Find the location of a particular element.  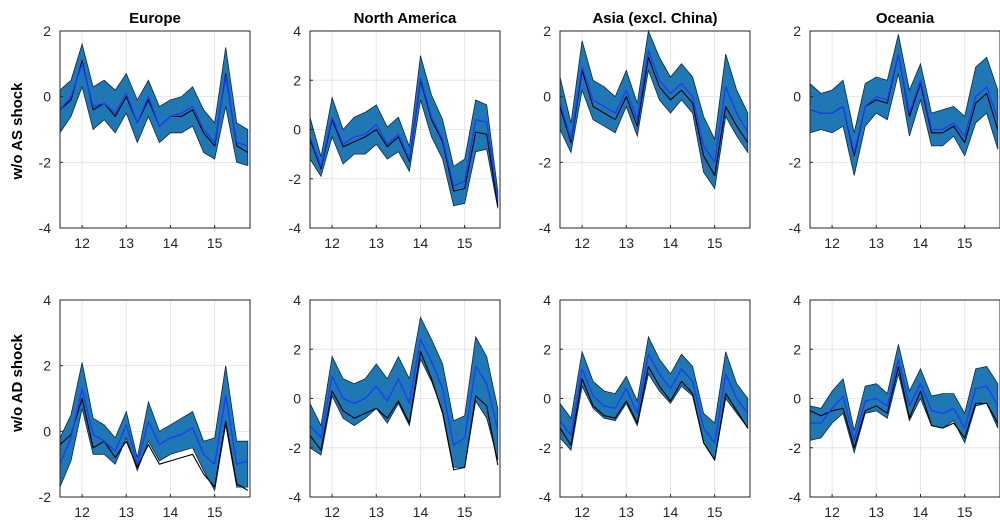

panel-title: Europe is located at coordinates (155, 18).